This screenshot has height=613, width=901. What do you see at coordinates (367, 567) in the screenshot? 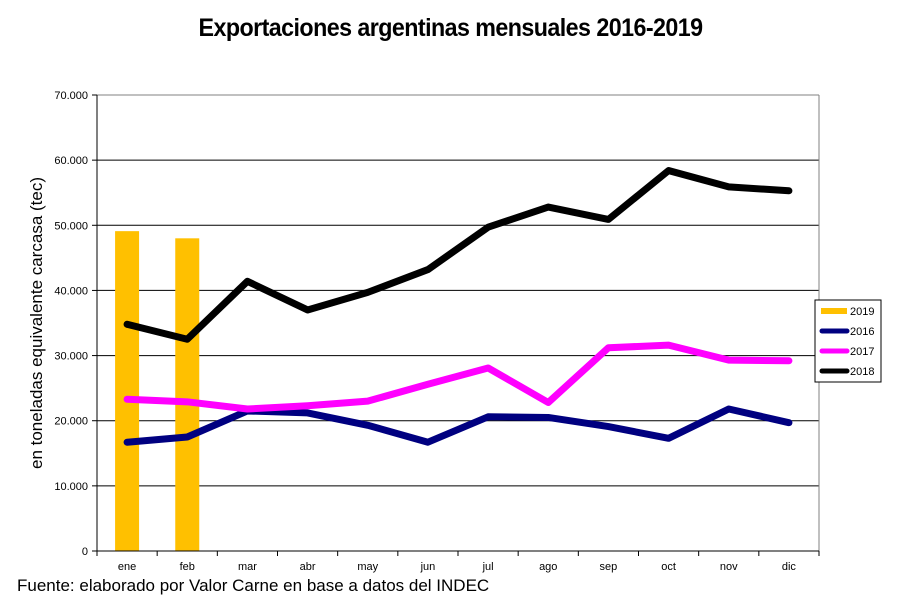
I see `x-tick-label: may` at bounding box center [367, 567].